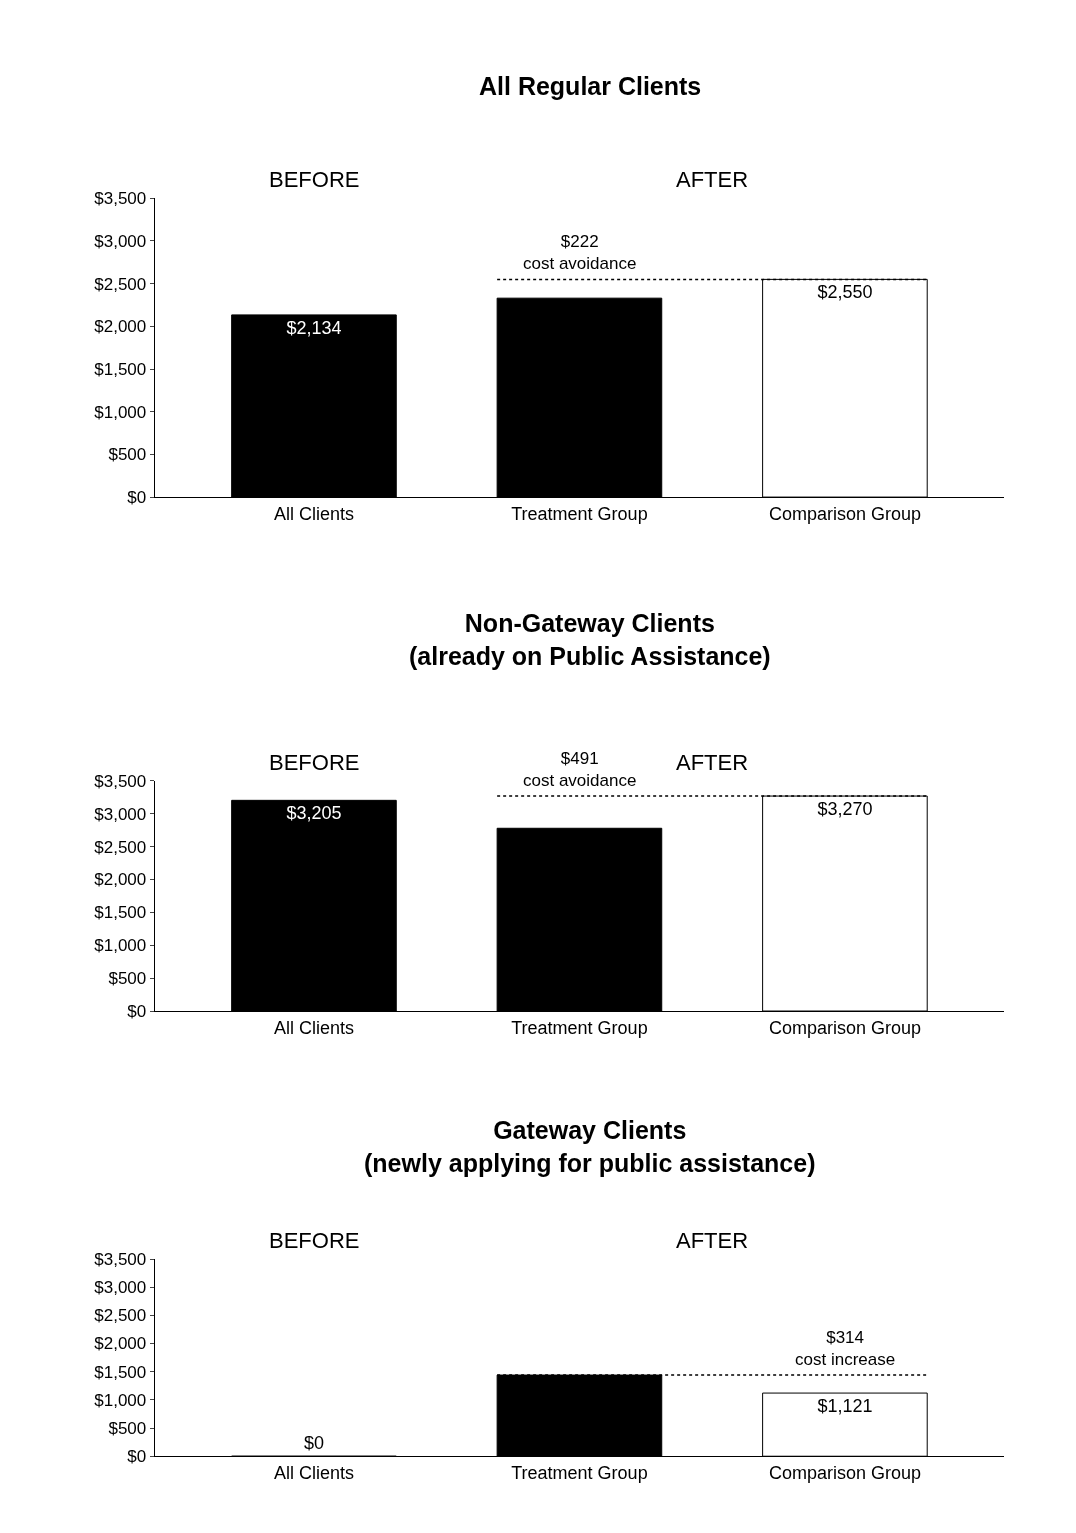 The width and height of the screenshot is (1076, 1533). Describe the element at coordinates (314, 327) in the screenshot. I see `data-label: $2,134` at that location.